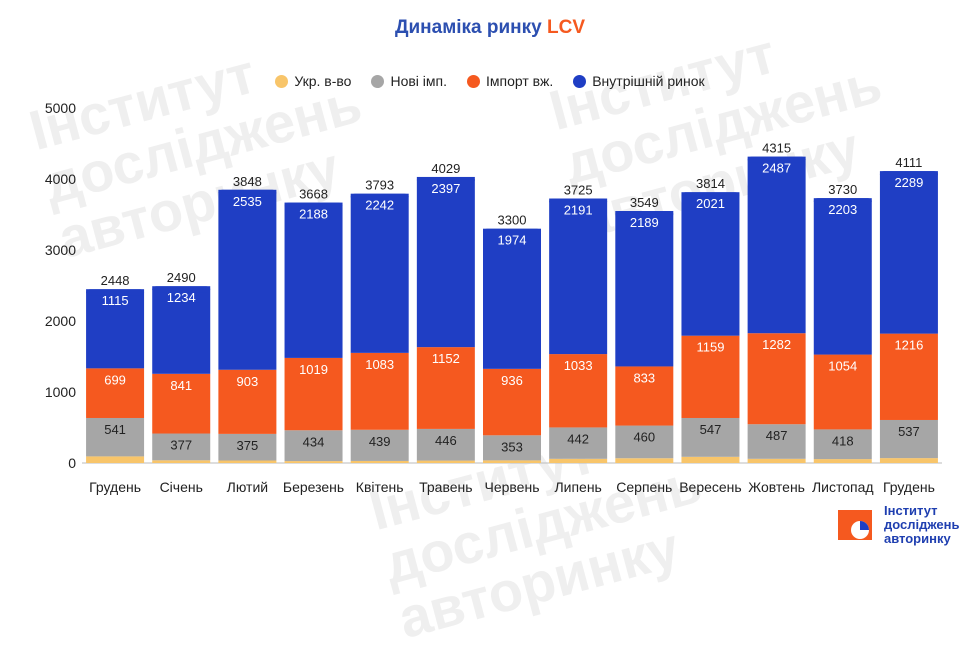  What do you see at coordinates (247, 181) in the screenshot?
I see `total-label: 3848` at bounding box center [247, 181].